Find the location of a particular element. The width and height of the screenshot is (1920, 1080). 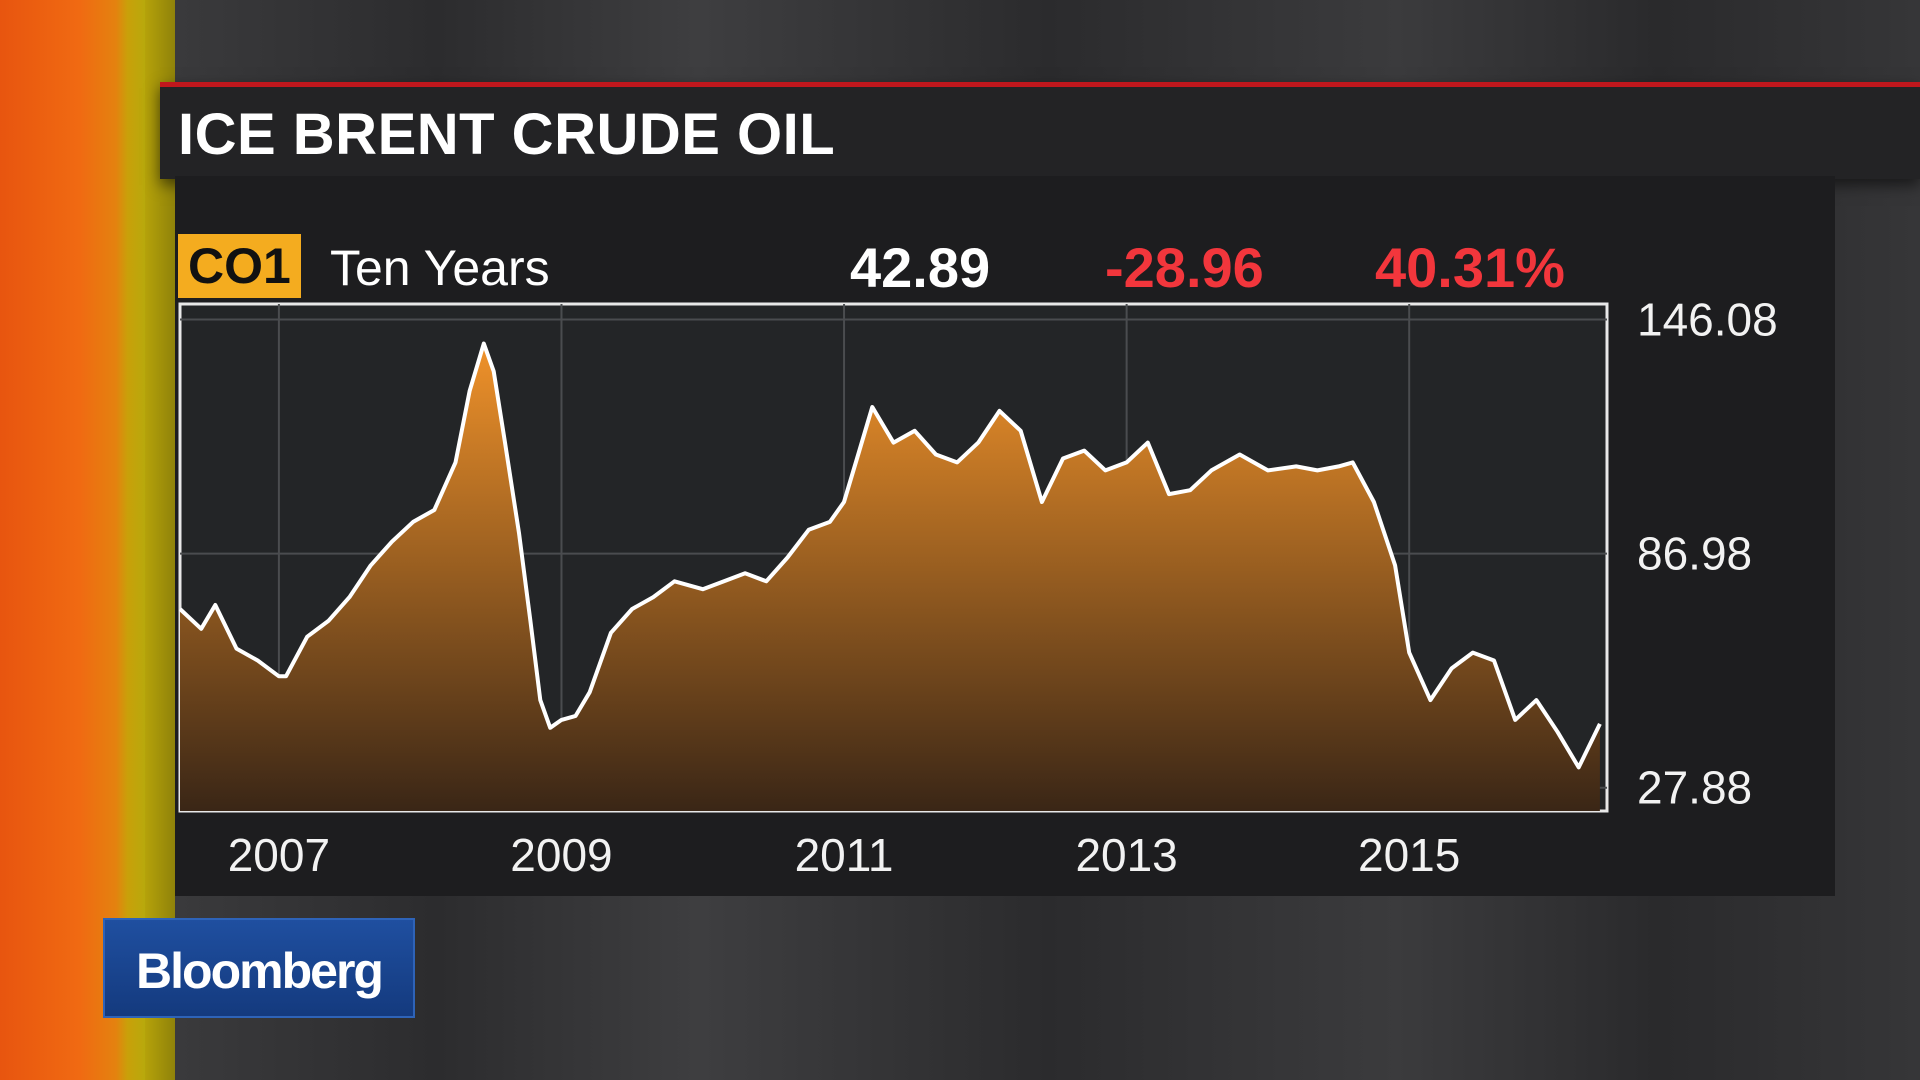

y-tick-label: 86.98 is located at coordinates (1694, 554).